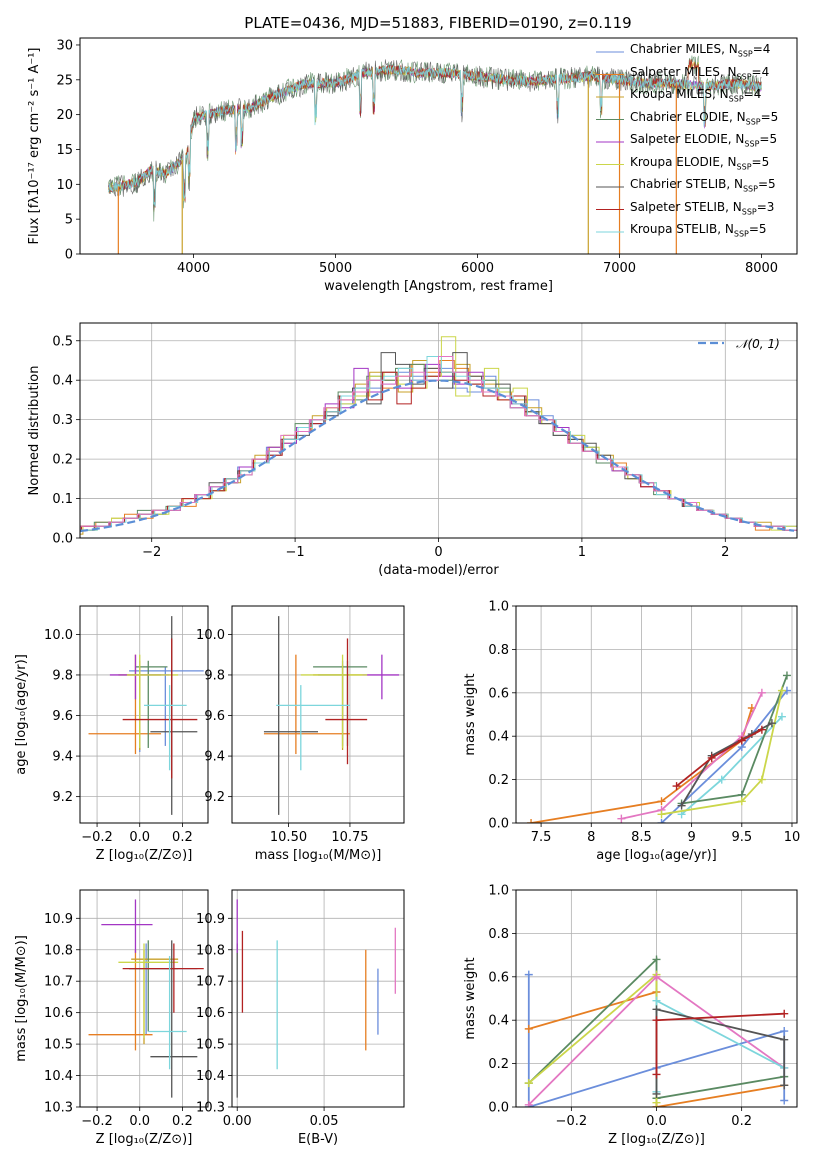 The width and height of the screenshot is (819, 1170). What do you see at coordinates (318, 1139) in the screenshot?
I see `x-axis-label: E(B-V)` at bounding box center [318, 1139].